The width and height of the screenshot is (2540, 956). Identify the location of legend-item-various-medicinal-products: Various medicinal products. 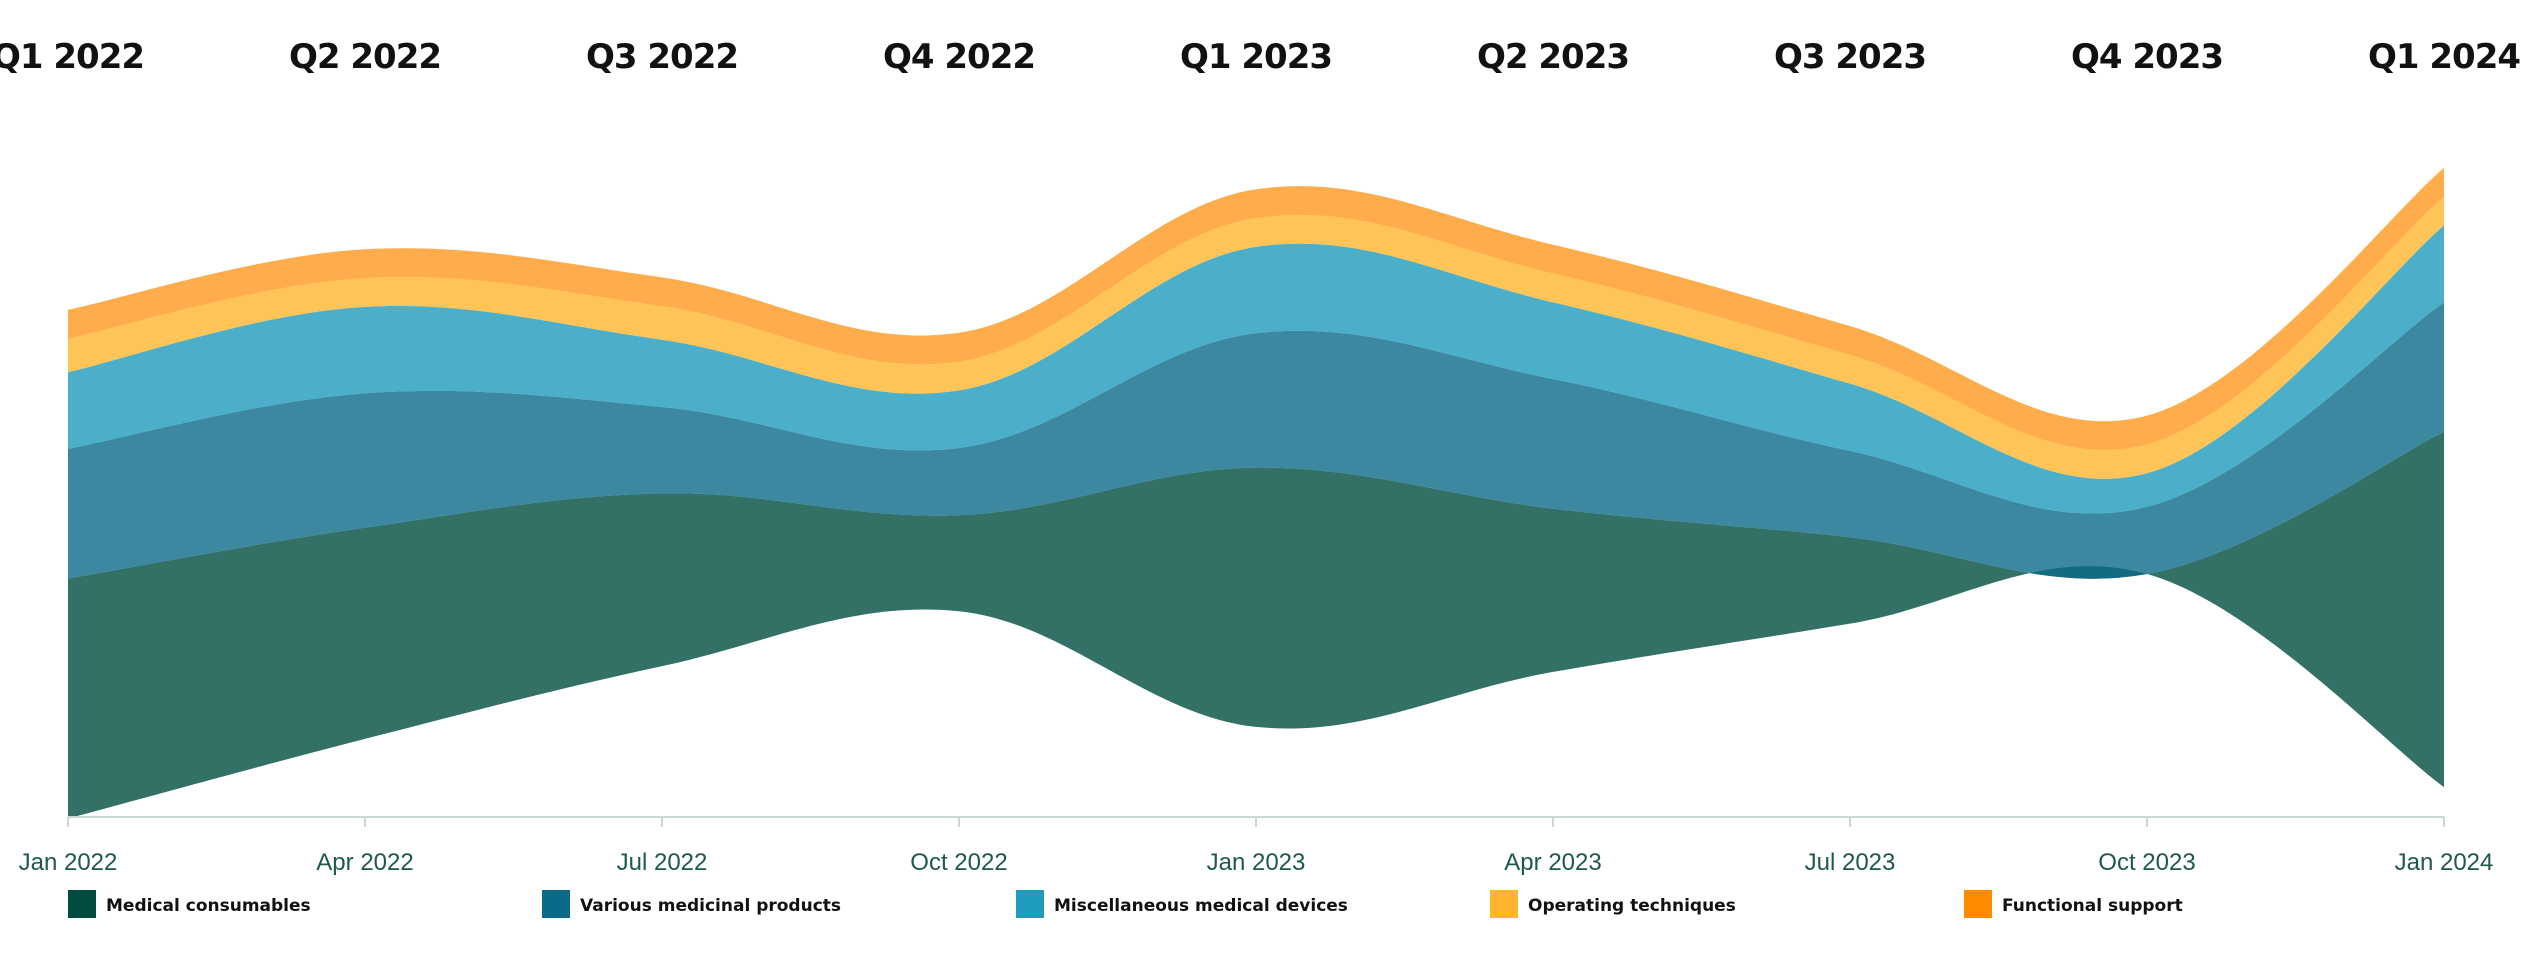
(691, 904).